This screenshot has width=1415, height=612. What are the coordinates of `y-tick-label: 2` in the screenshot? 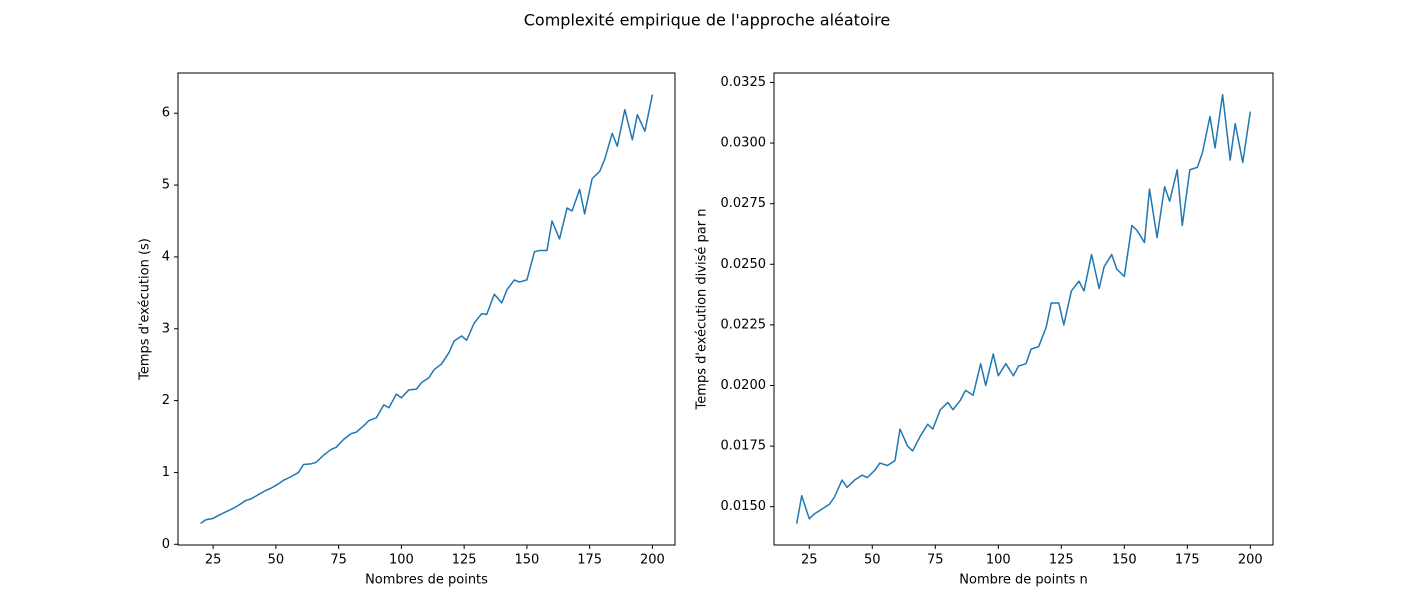 It's located at (166, 400).